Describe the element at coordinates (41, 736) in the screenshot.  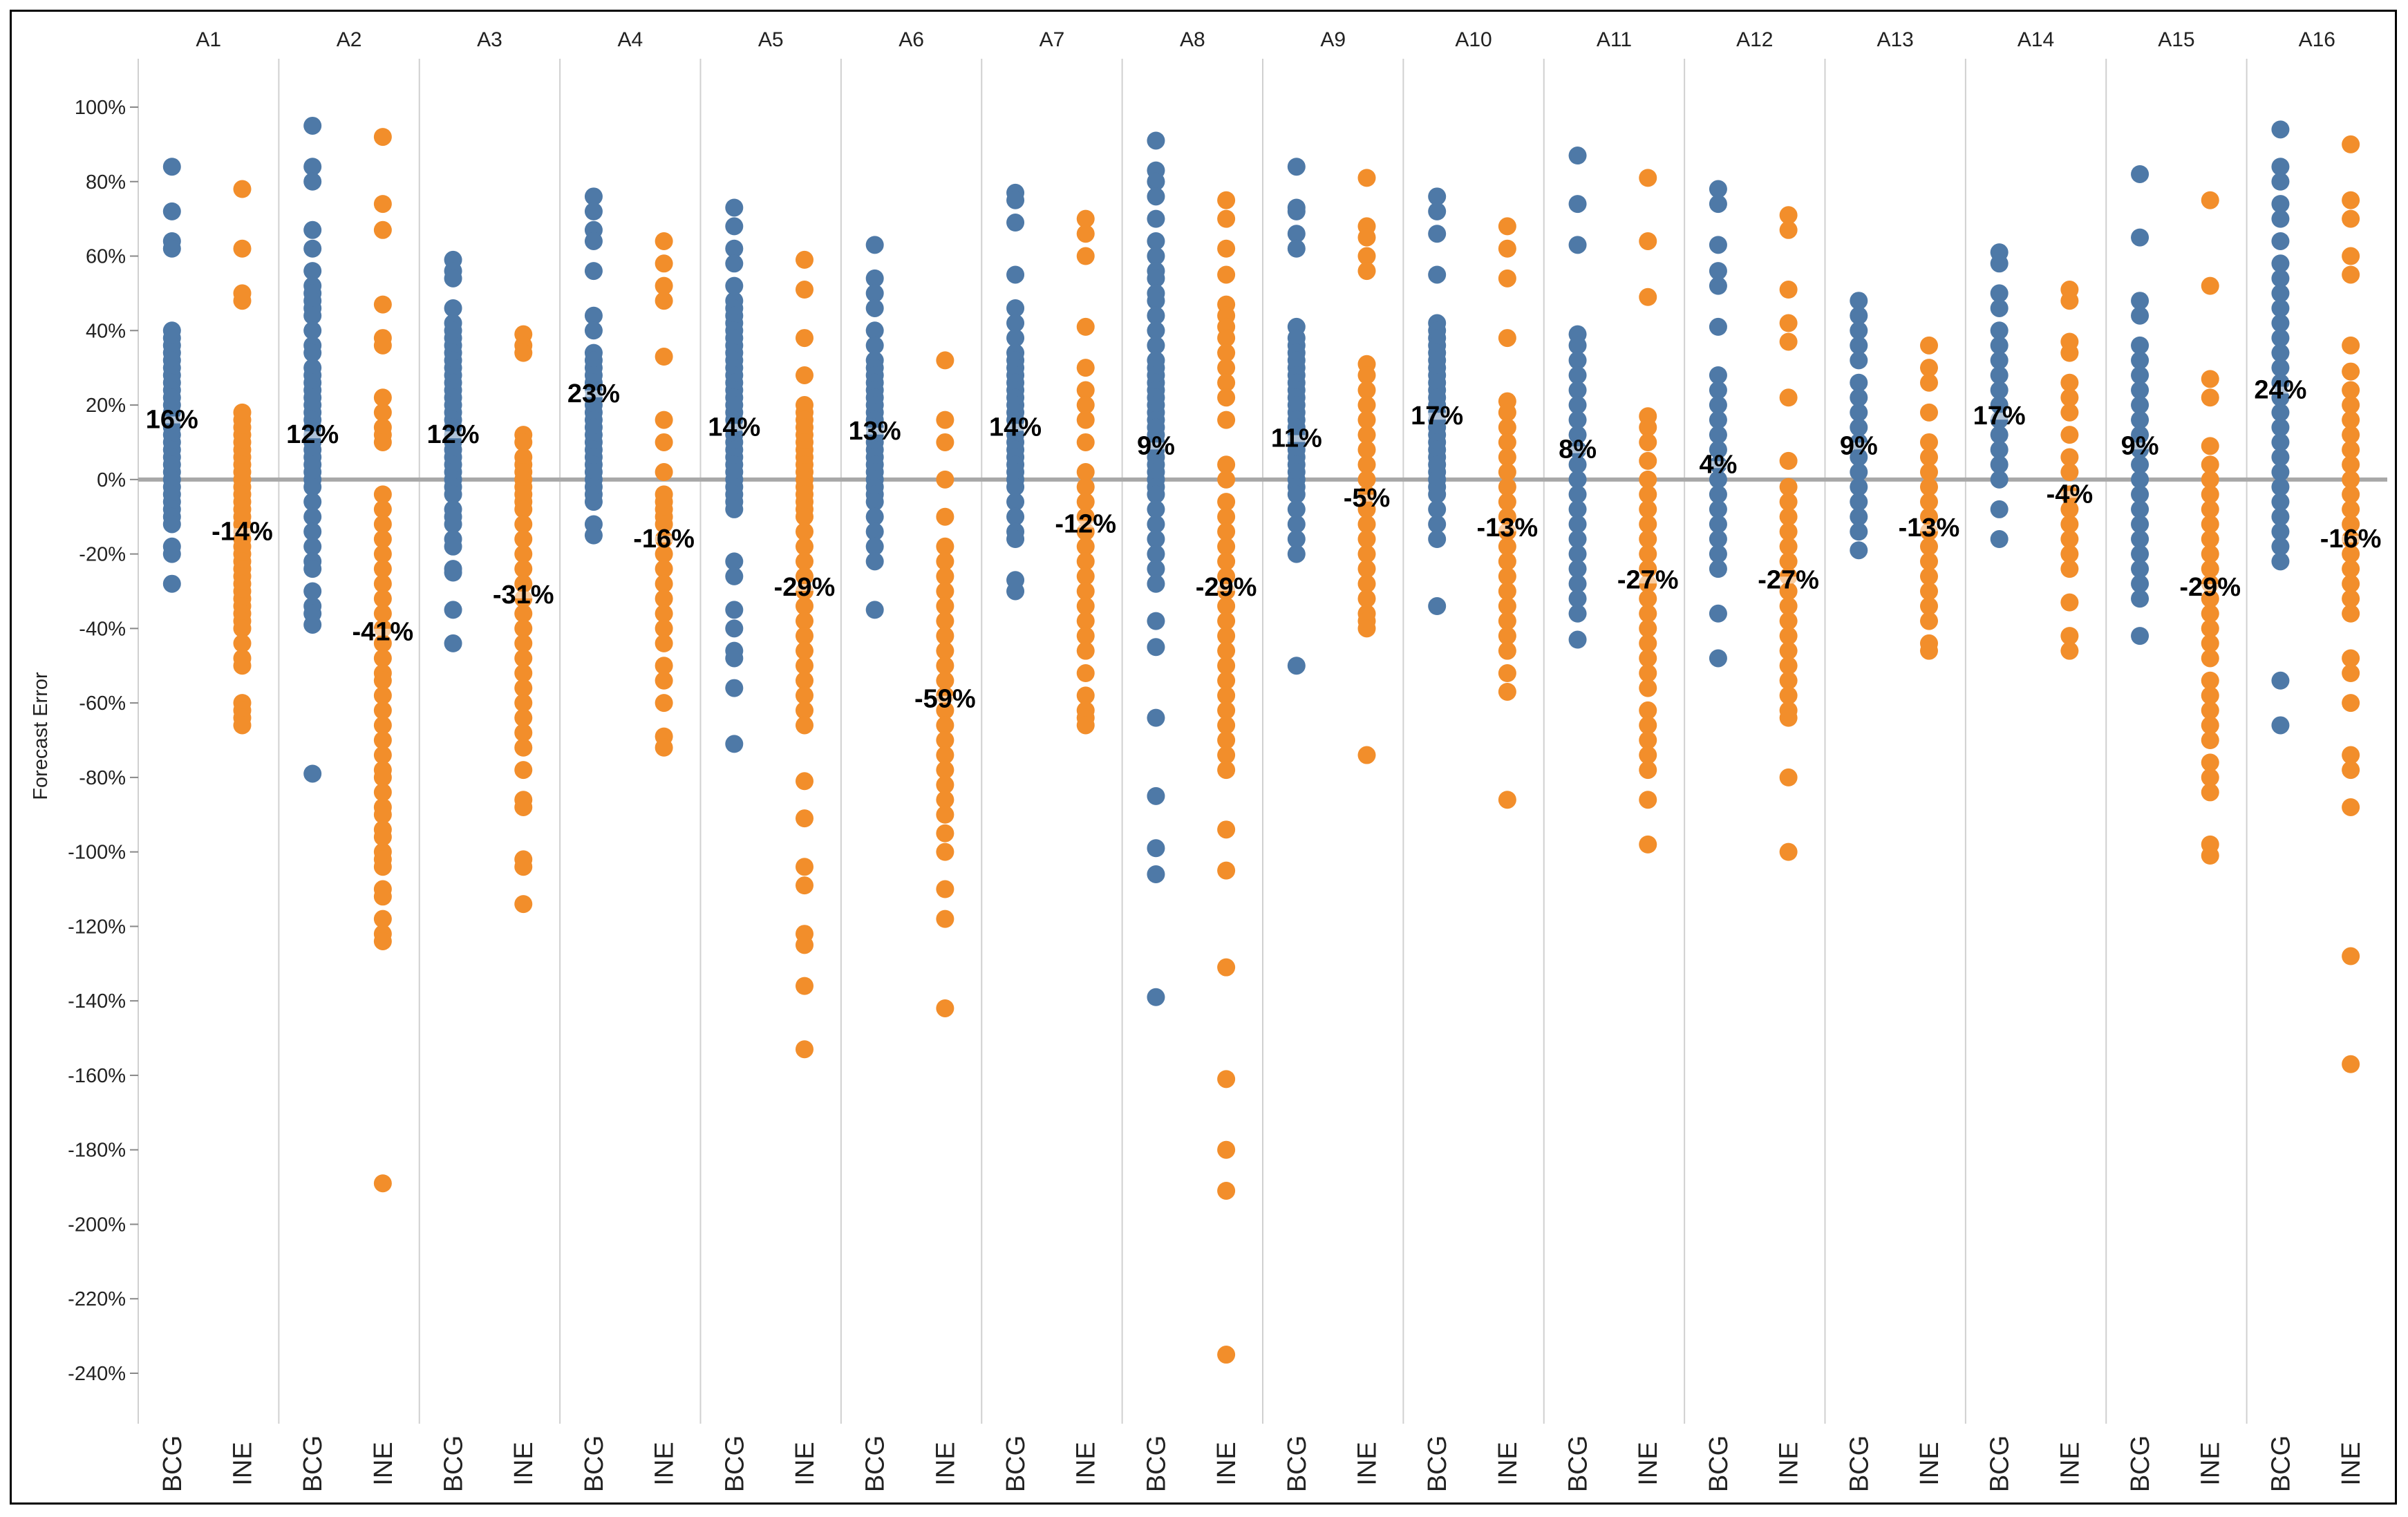
I see `y-axis-title: Forecast Error` at that location.